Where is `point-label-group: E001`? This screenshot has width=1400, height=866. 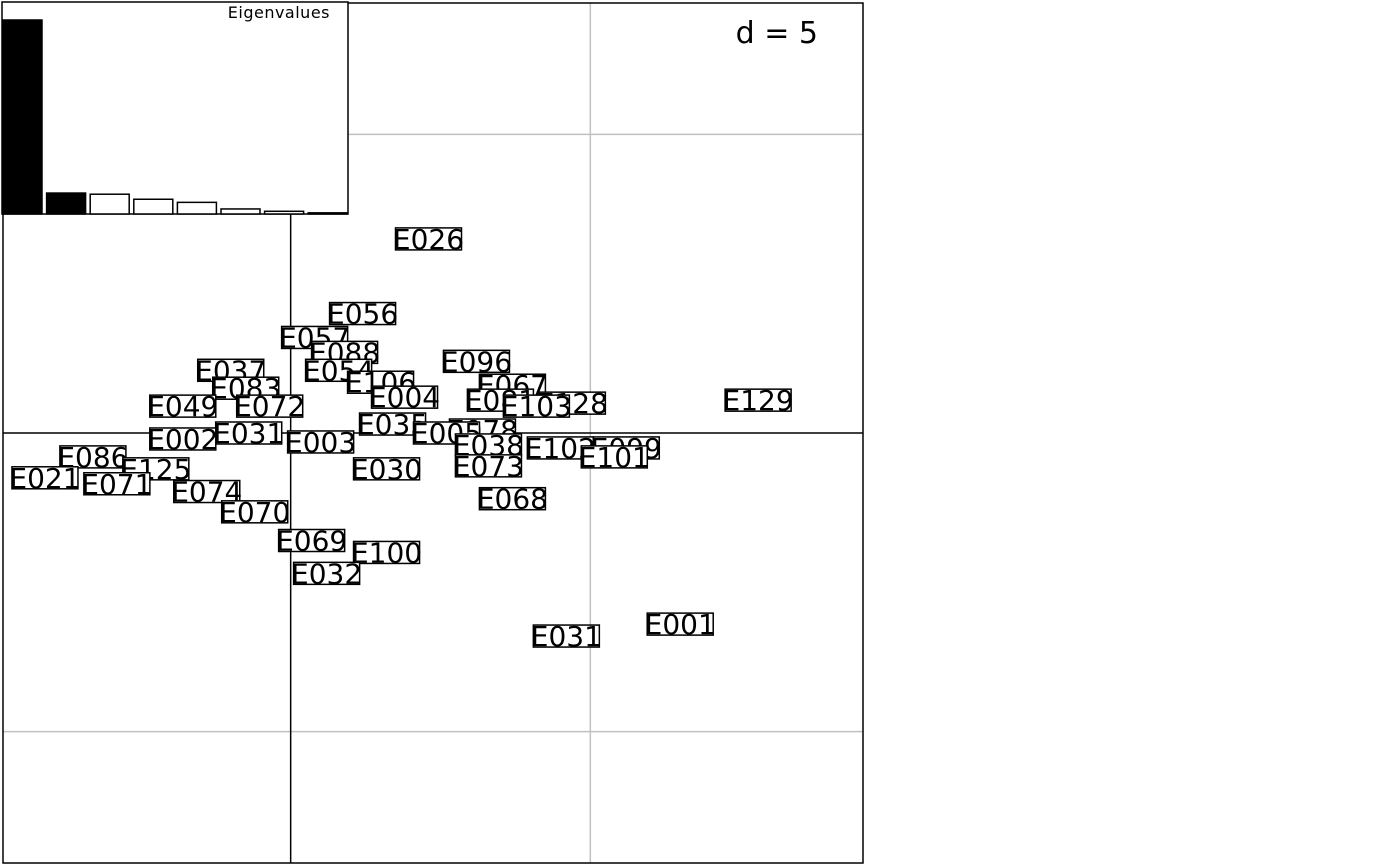
point-label-group: E001 is located at coordinates (680, 624).